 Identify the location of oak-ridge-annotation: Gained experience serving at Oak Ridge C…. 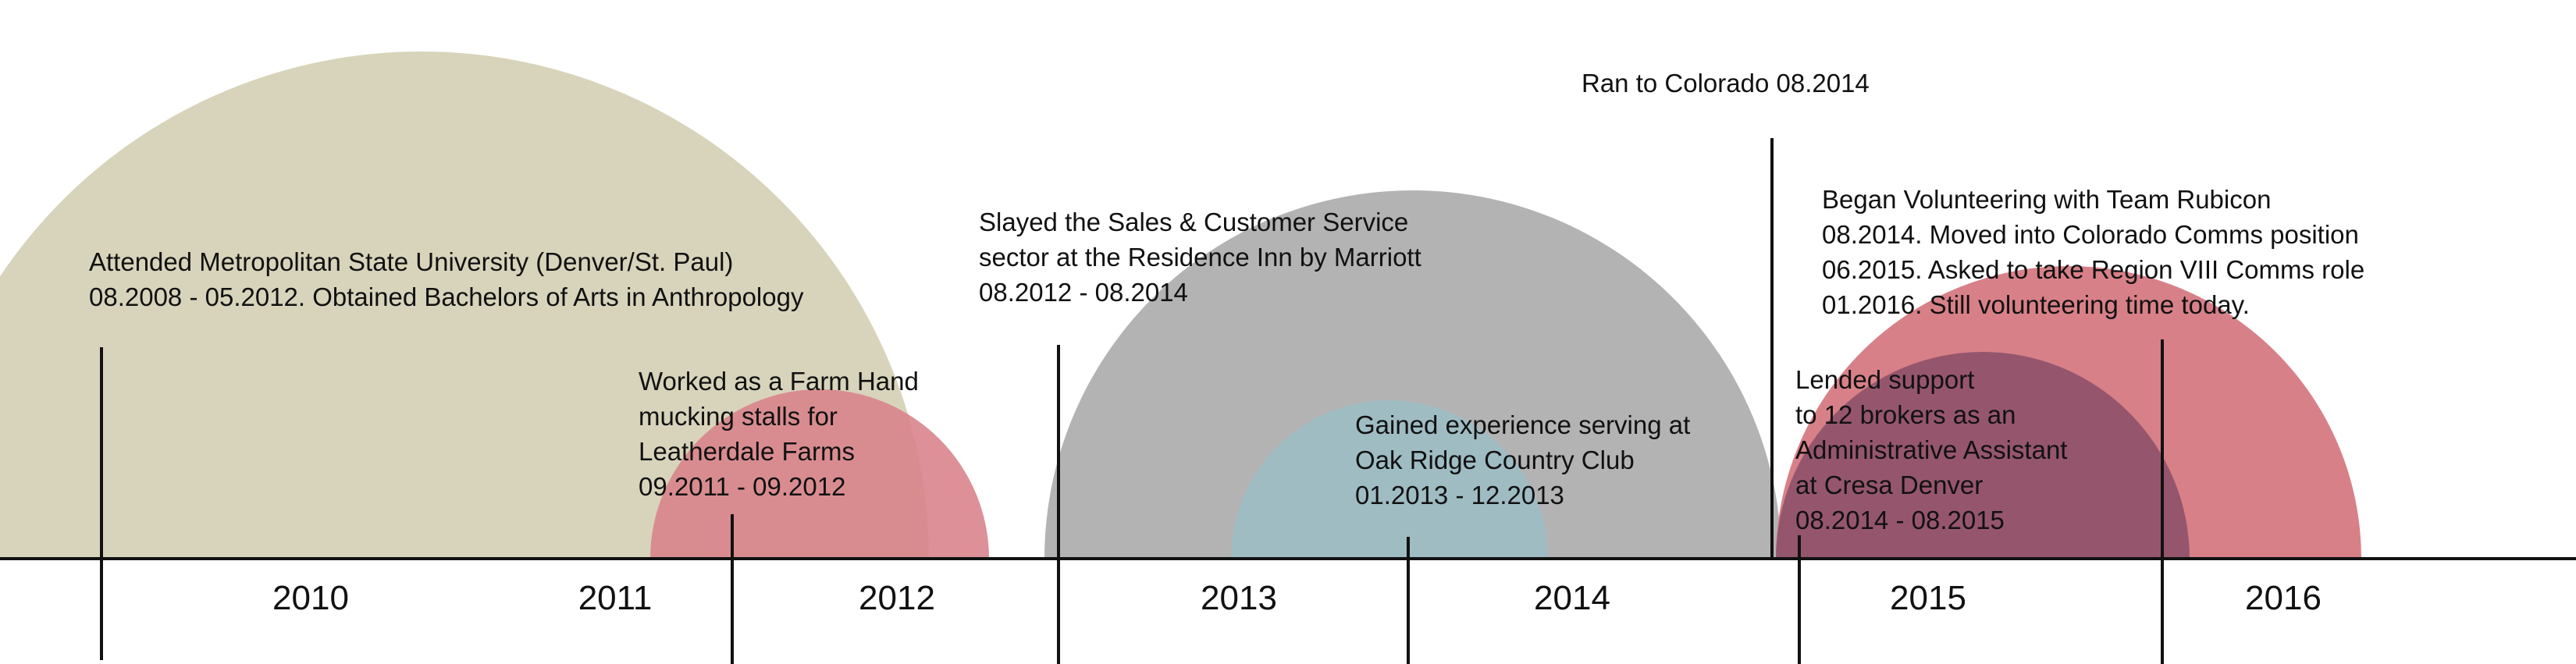
(1522, 460).